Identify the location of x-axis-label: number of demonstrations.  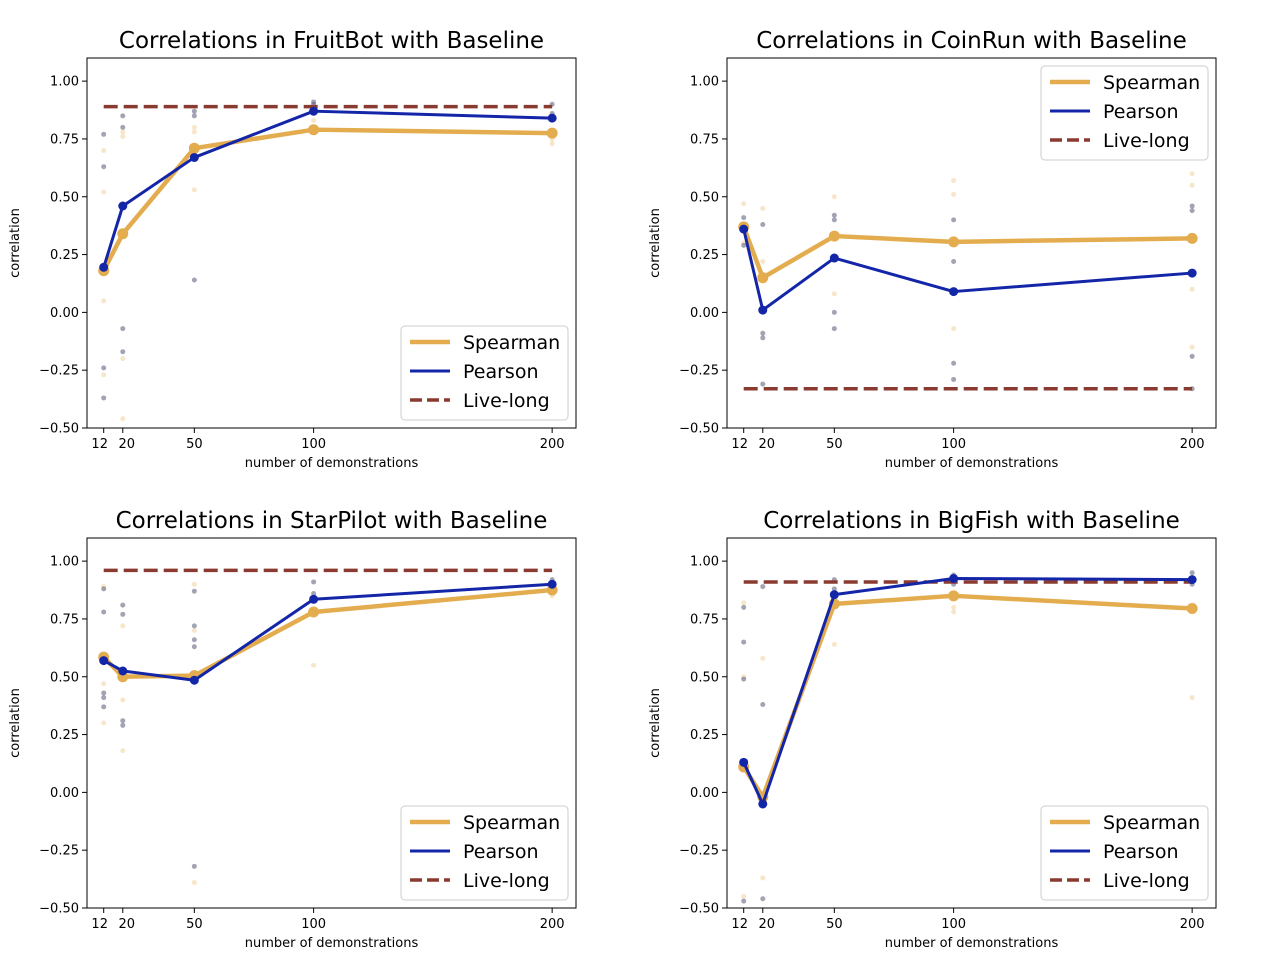
(332, 463).